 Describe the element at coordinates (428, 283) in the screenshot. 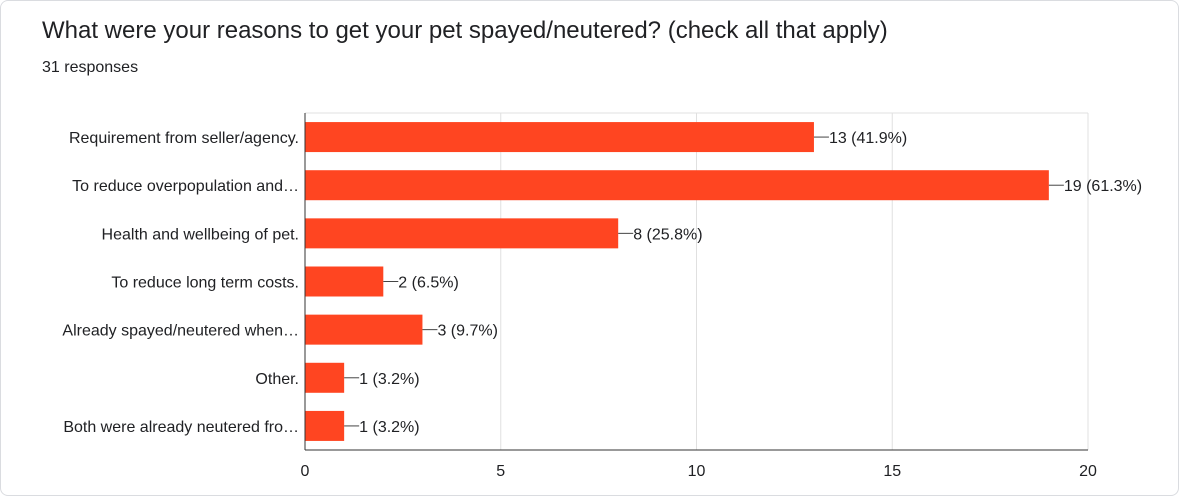

I see `data-label: 2 (6.5%)` at that location.